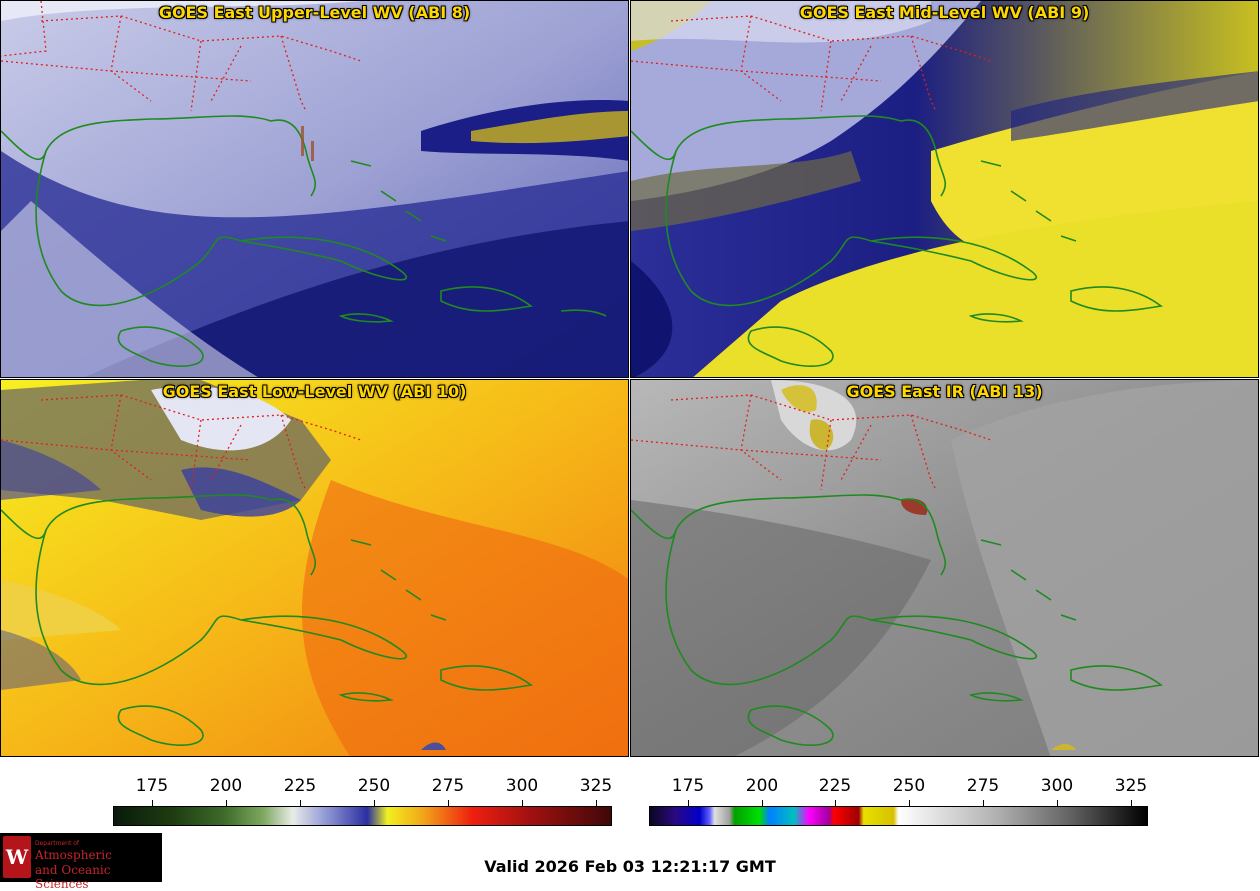 The image size is (1260, 891). What do you see at coordinates (762, 786) in the screenshot?
I see `ir-tick-label: 200` at bounding box center [762, 786].